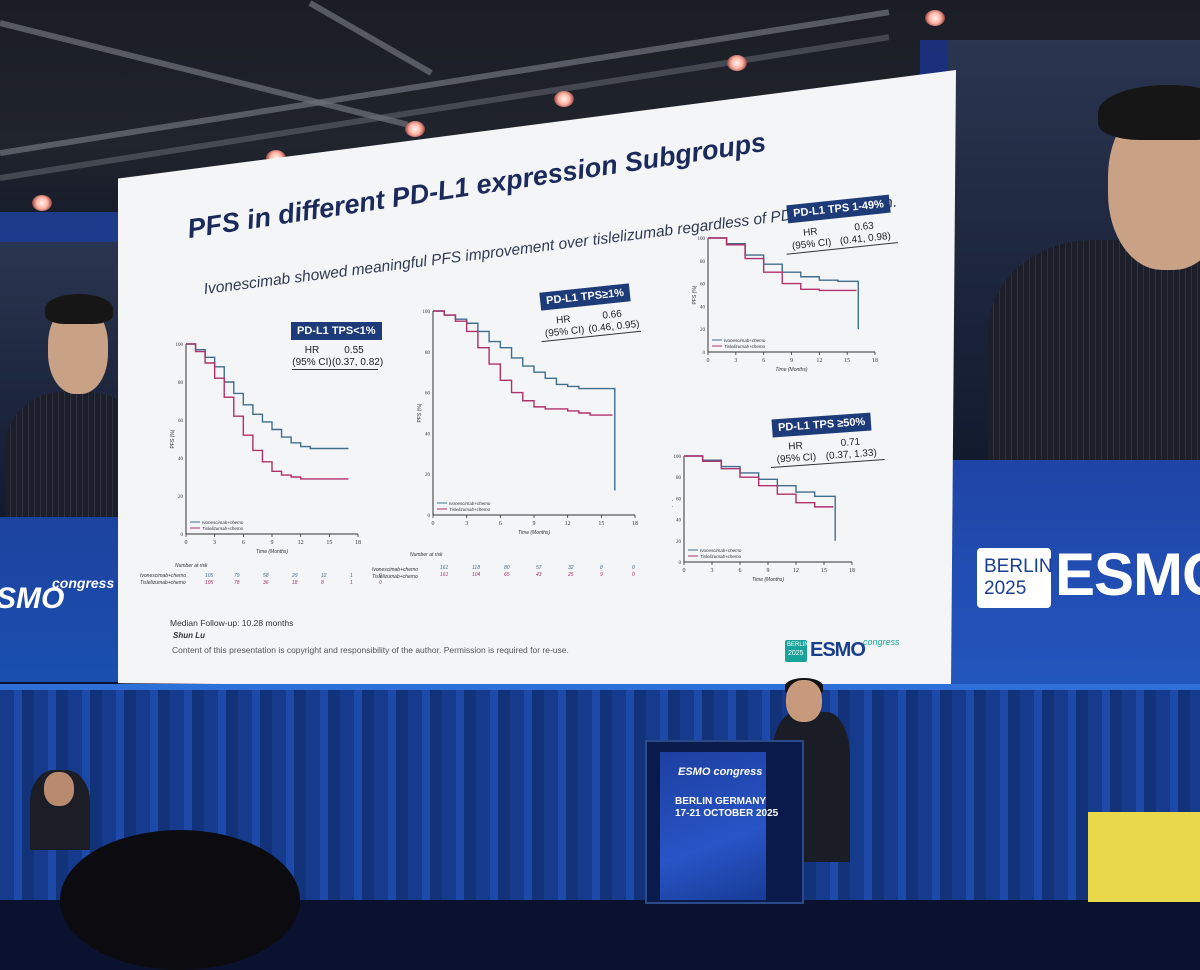 The height and width of the screenshot is (970, 1200). What do you see at coordinates (295, 576) in the screenshot?
I see `risk-value: 29` at bounding box center [295, 576].